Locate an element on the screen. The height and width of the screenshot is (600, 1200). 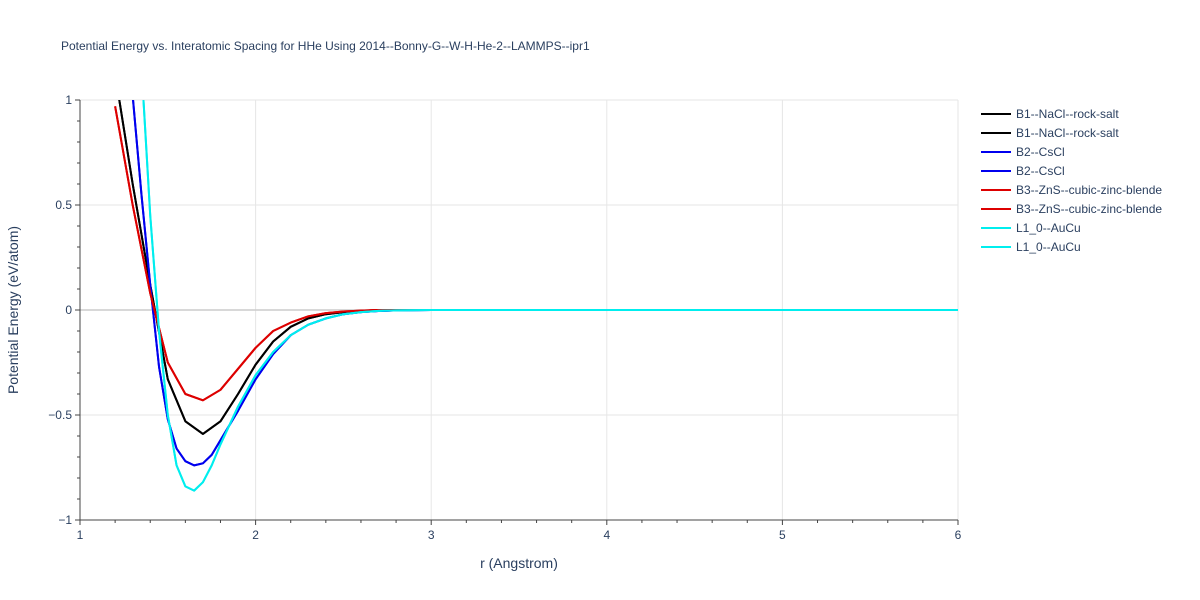
y-tick-label: 0.5 is located at coordinates (63, 205).